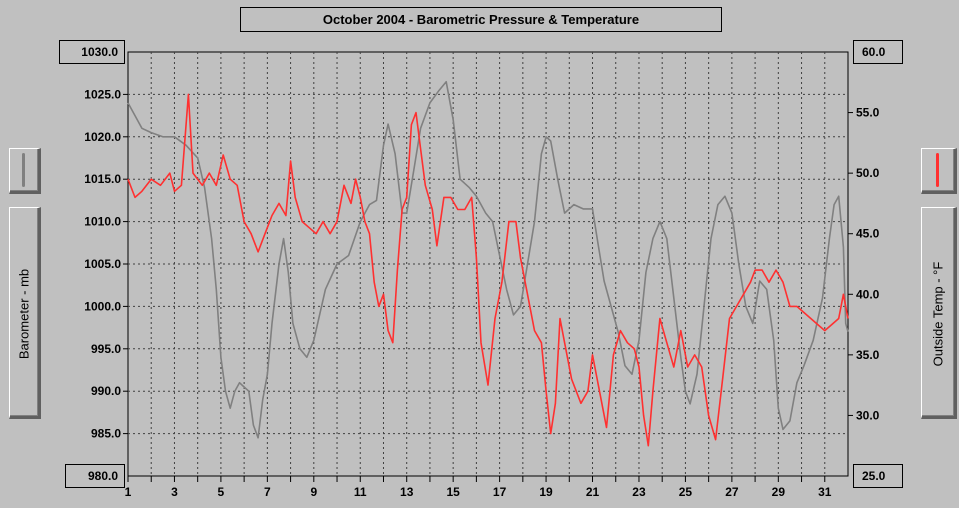  I want to click on left-tick-label: 1005.0, so click(102, 264).